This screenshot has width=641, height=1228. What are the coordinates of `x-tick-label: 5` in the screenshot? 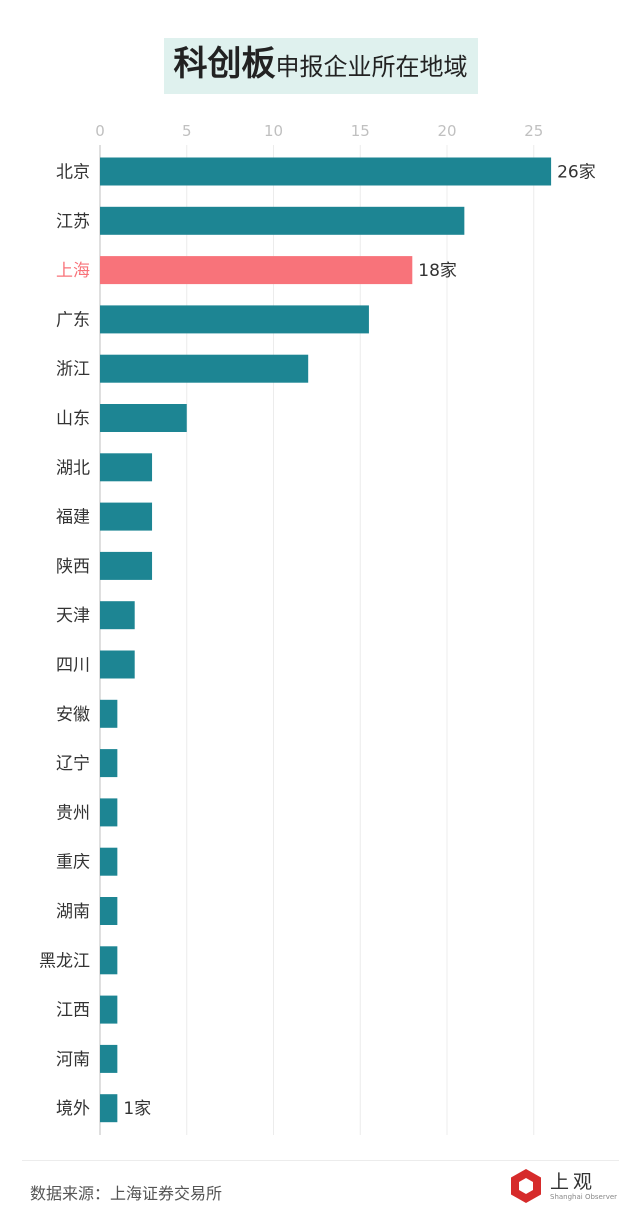 It's located at (187, 131).